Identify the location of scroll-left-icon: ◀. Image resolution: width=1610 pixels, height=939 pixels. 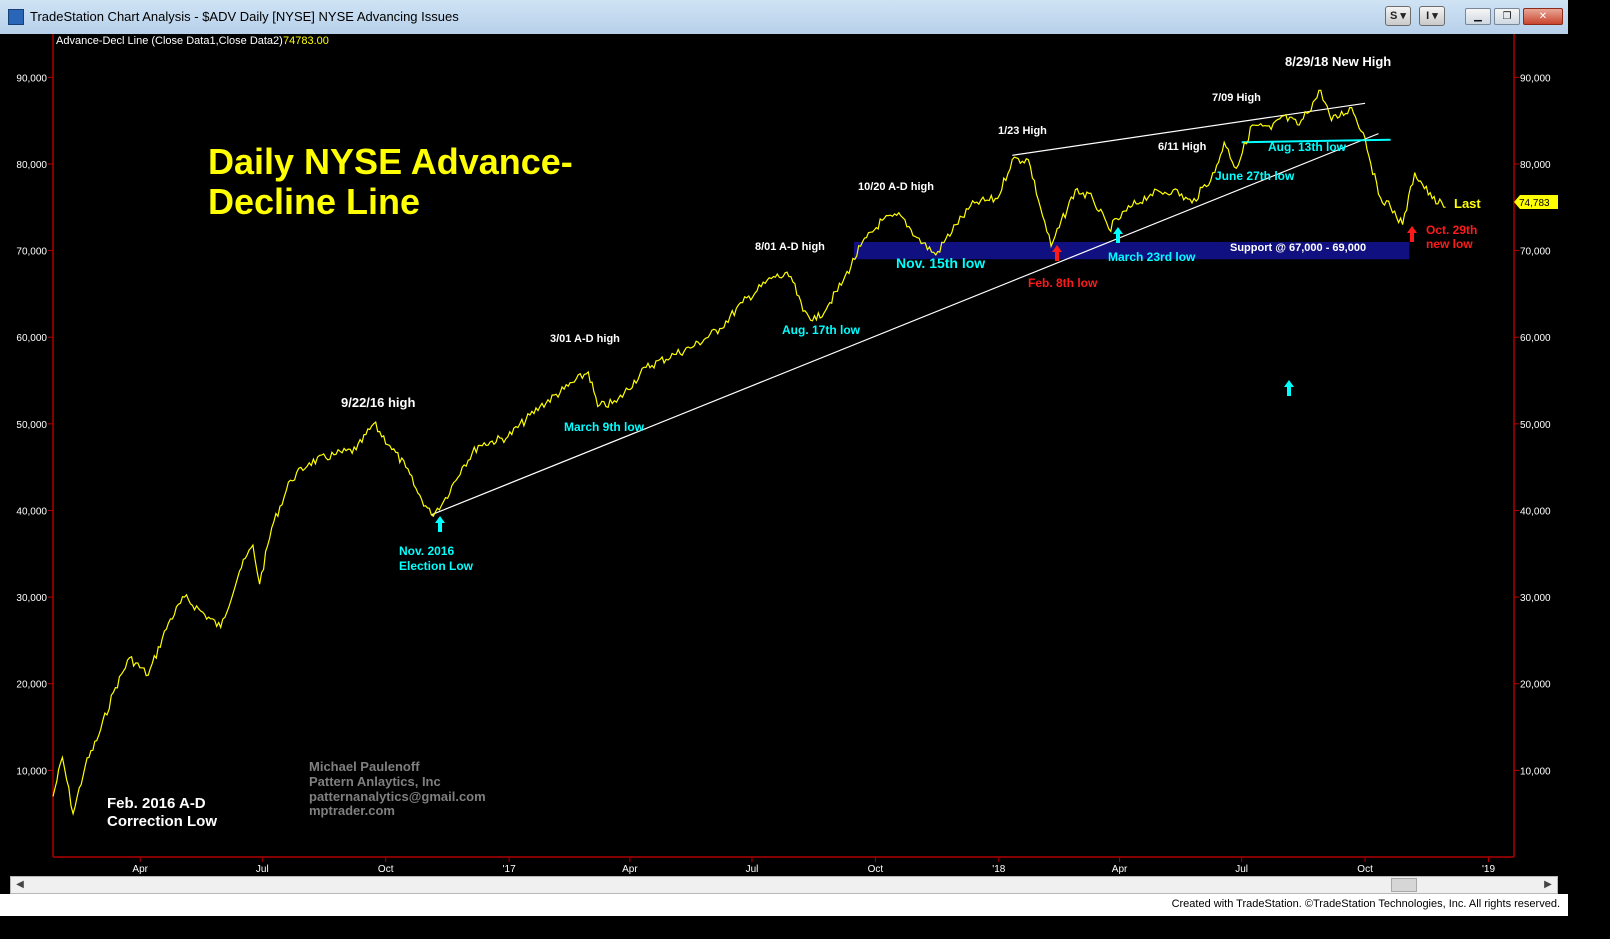
(20, 884).